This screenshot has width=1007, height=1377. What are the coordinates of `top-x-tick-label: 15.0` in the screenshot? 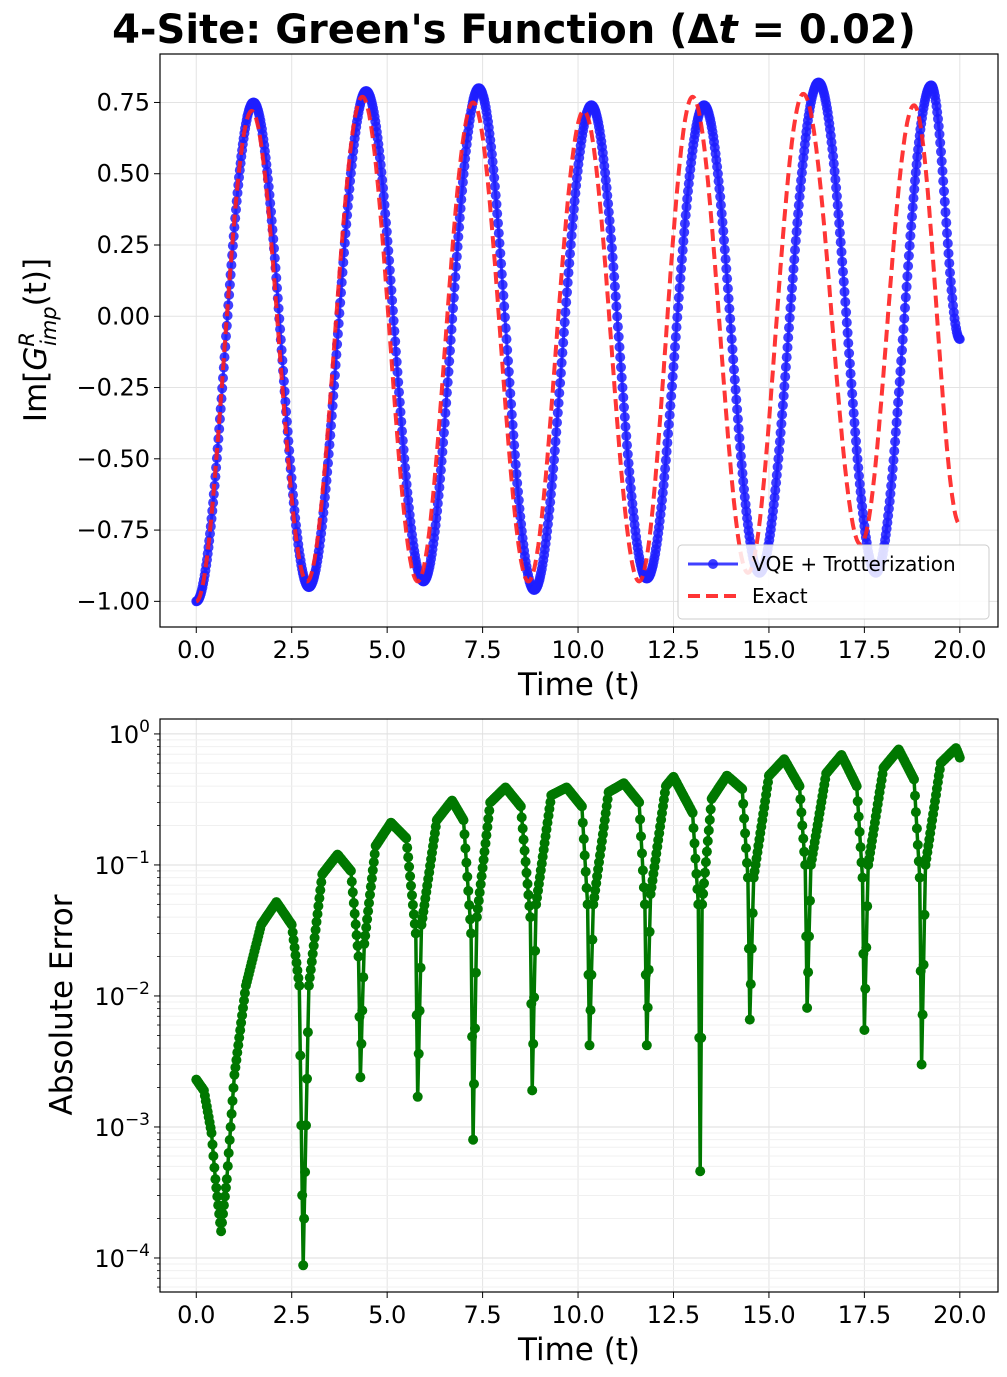 It's located at (768, 650).